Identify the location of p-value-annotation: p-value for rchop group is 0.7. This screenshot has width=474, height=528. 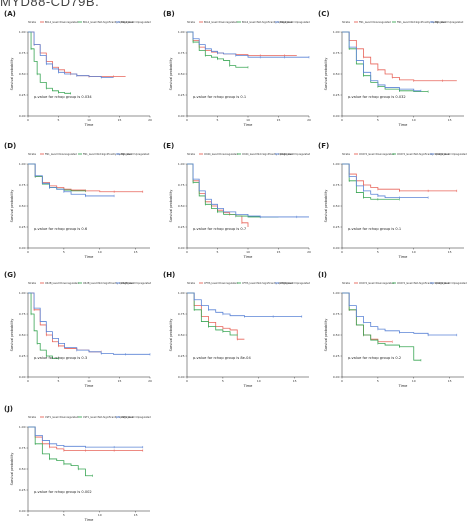
(219, 229).